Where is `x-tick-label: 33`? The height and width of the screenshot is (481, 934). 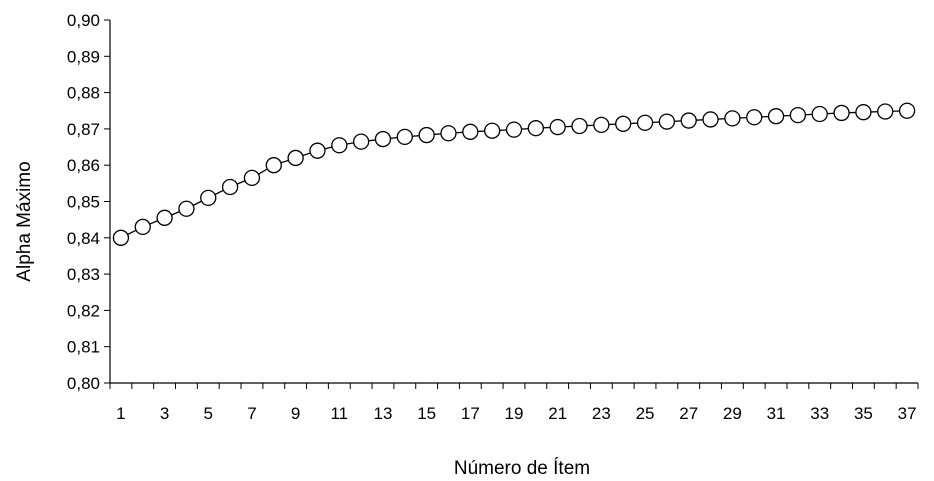
x-tick-label: 33 is located at coordinates (819, 413).